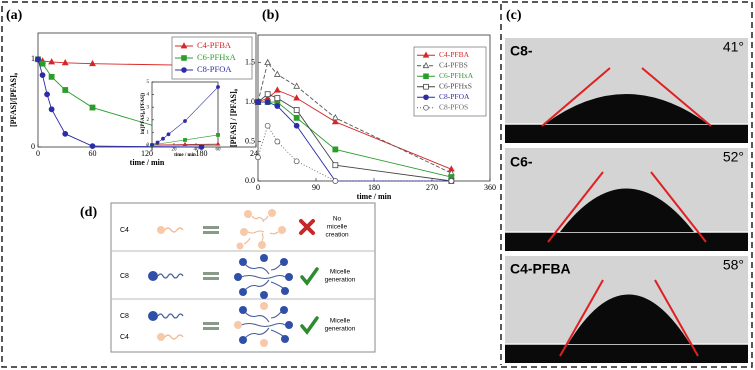 The width and height of the screenshot is (755, 370). What do you see at coordinates (455, 85) in the screenshot?
I see `legend-label: C6-PFHxS` at bounding box center [455, 85].